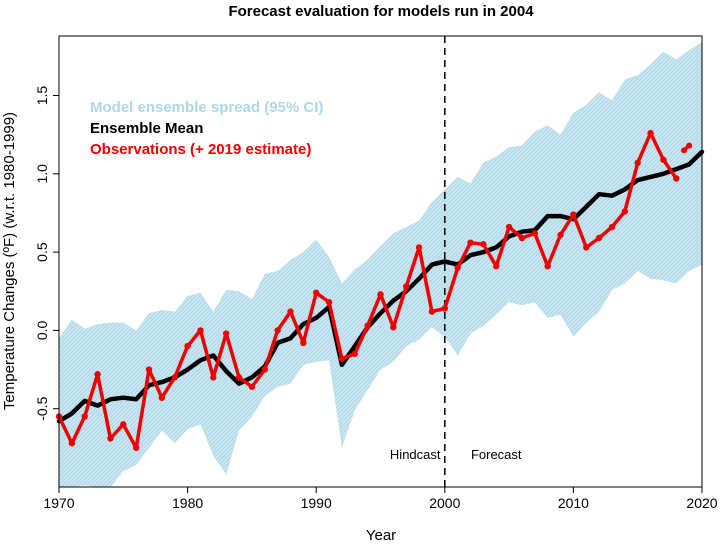  What do you see at coordinates (146, 128) in the screenshot?
I see `legend-entry-mean: Ensemble Mean` at bounding box center [146, 128].